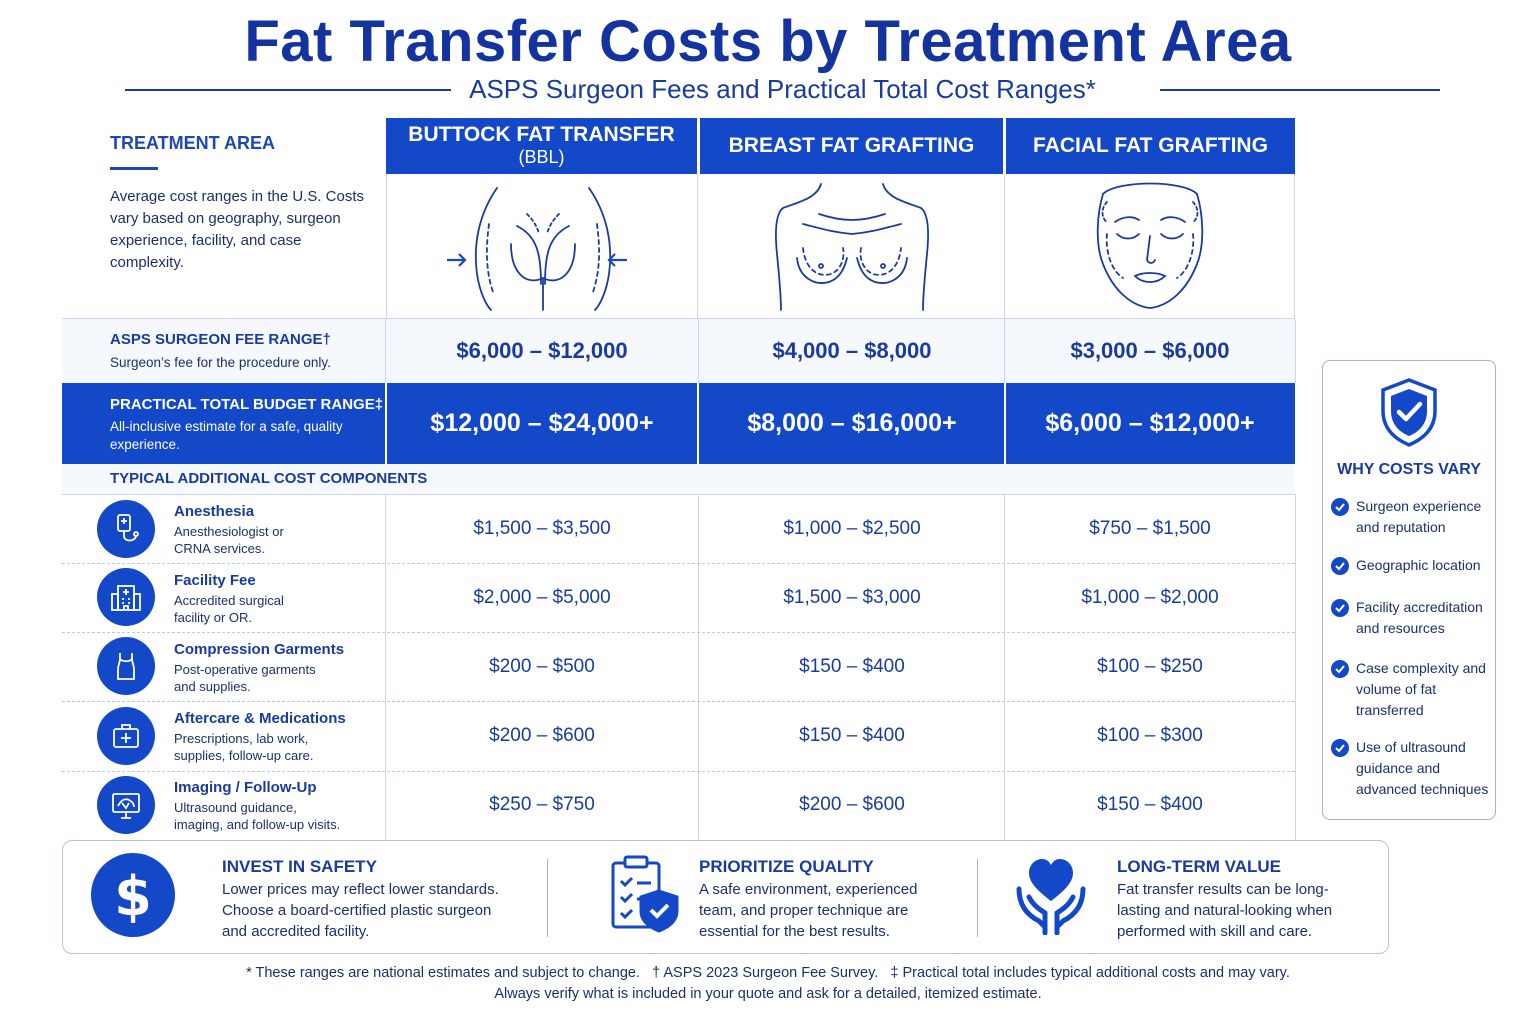 The height and width of the screenshot is (1024, 1536). What do you see at coordinates (852, 804) in the screenshot?
I see `component-value: $200 – $600` at bounding box center [852, 804].